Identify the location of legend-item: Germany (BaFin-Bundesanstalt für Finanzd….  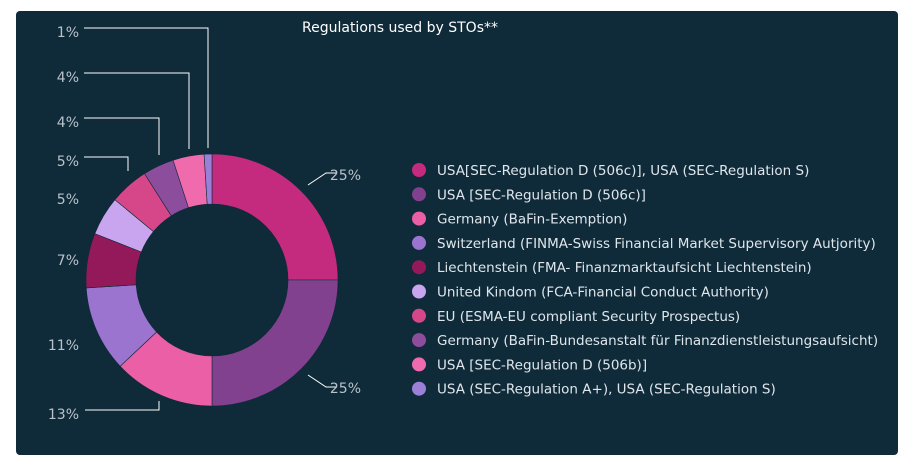
(645, 341).